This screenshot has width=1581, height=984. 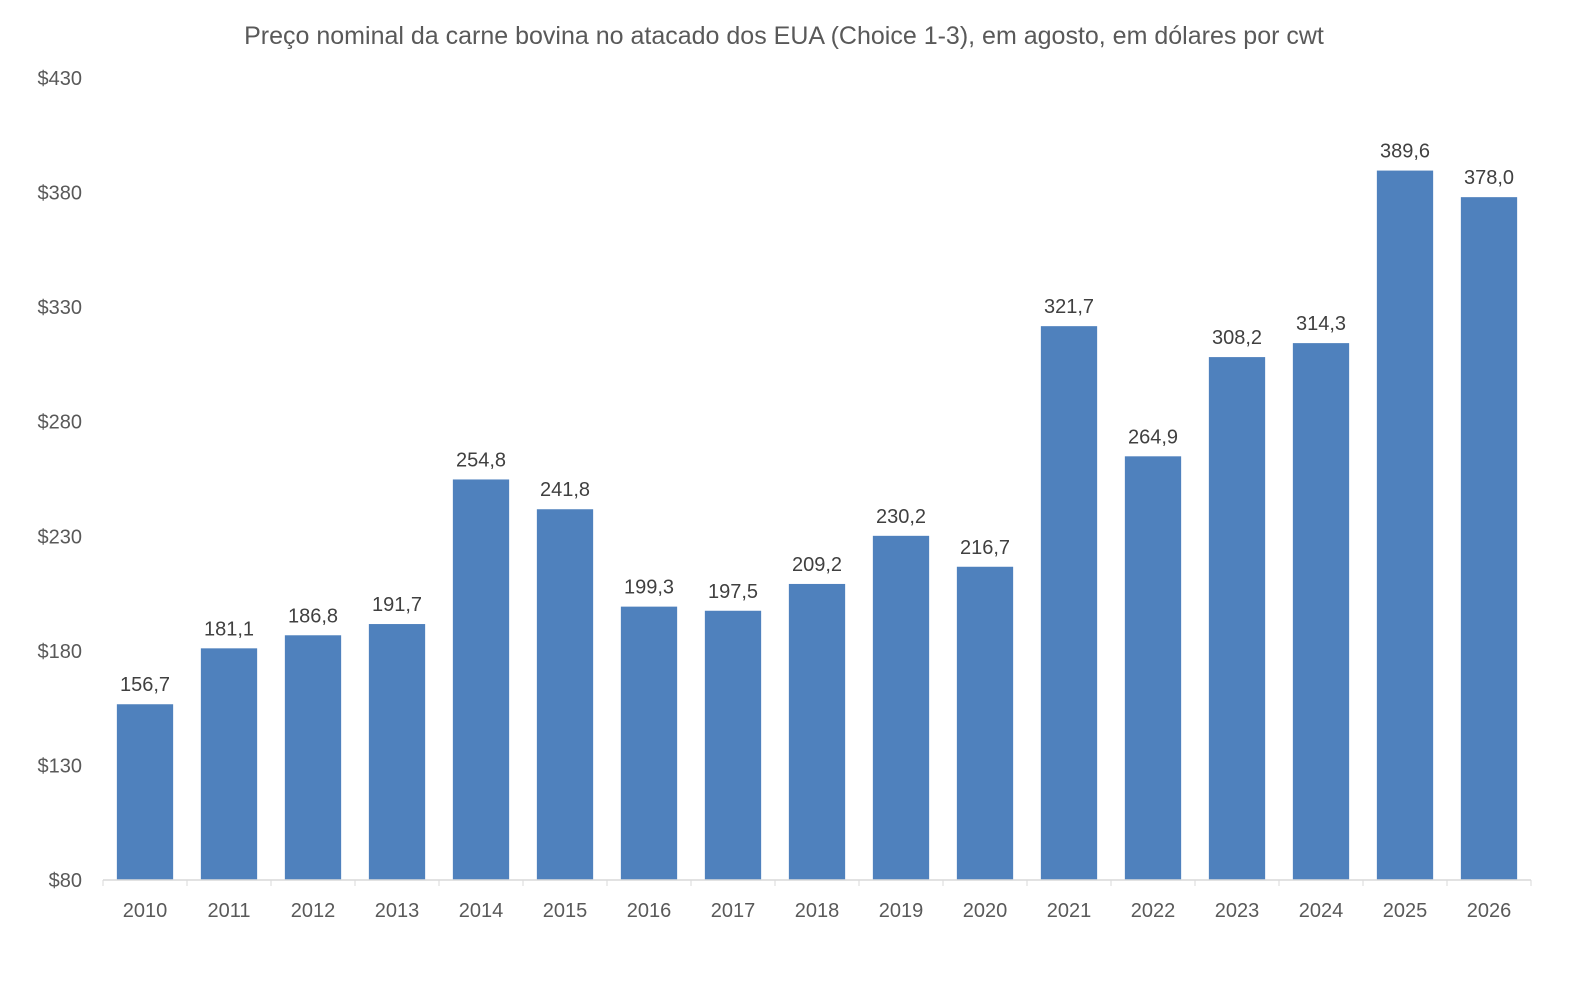 I want to click on x-tick-label-2016: 2016, so click(x=649, y=911).